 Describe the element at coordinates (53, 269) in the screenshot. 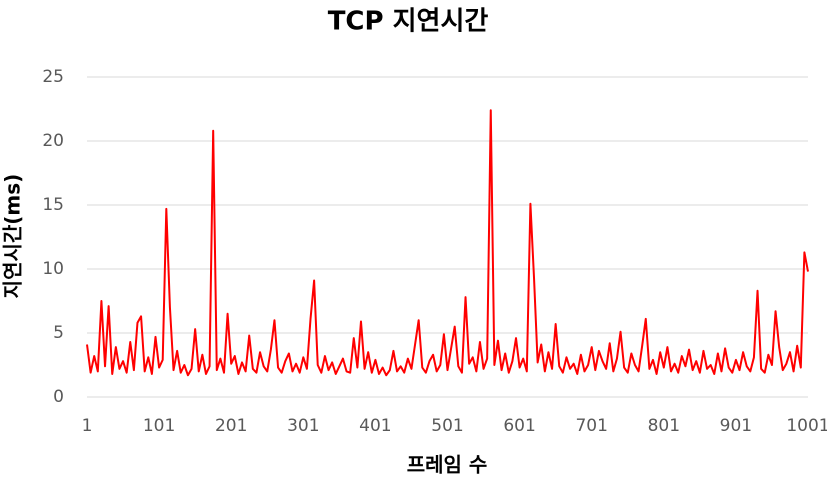

I see `y-tick-label: 10` at that location.